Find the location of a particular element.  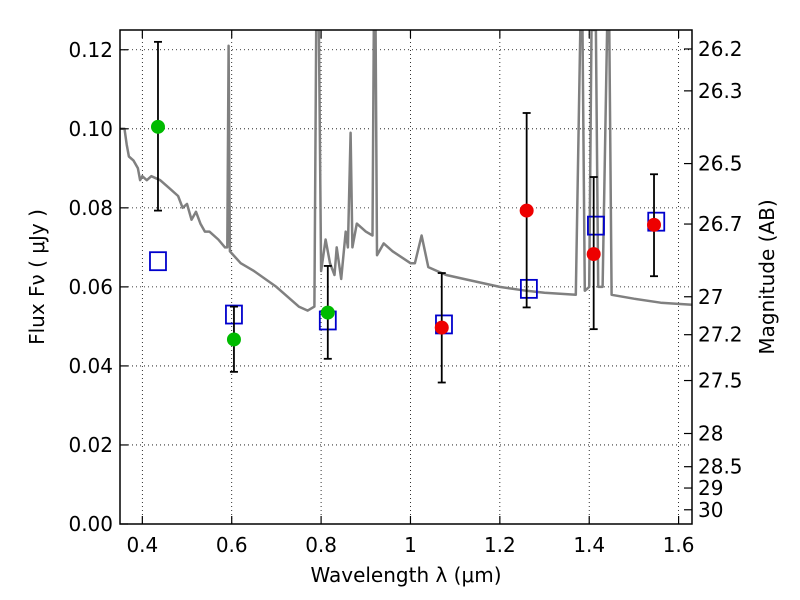

y-tick-label: 0.10 is located at coordinates (90, 129).